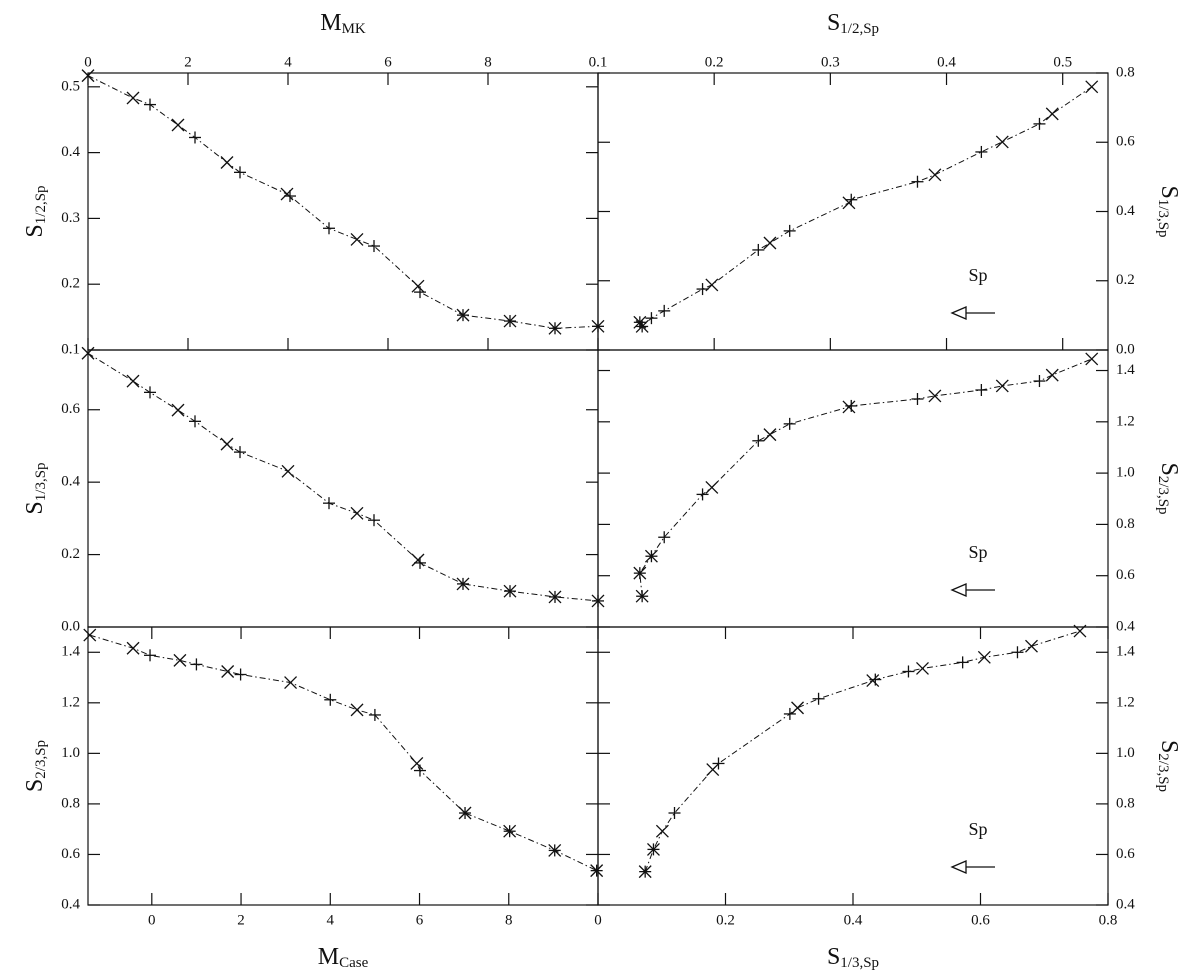  What do you see at coordinates (70, 284) in the screenshot?
I see `y-tick-label: 0.2` at bounding box center [70, 284].